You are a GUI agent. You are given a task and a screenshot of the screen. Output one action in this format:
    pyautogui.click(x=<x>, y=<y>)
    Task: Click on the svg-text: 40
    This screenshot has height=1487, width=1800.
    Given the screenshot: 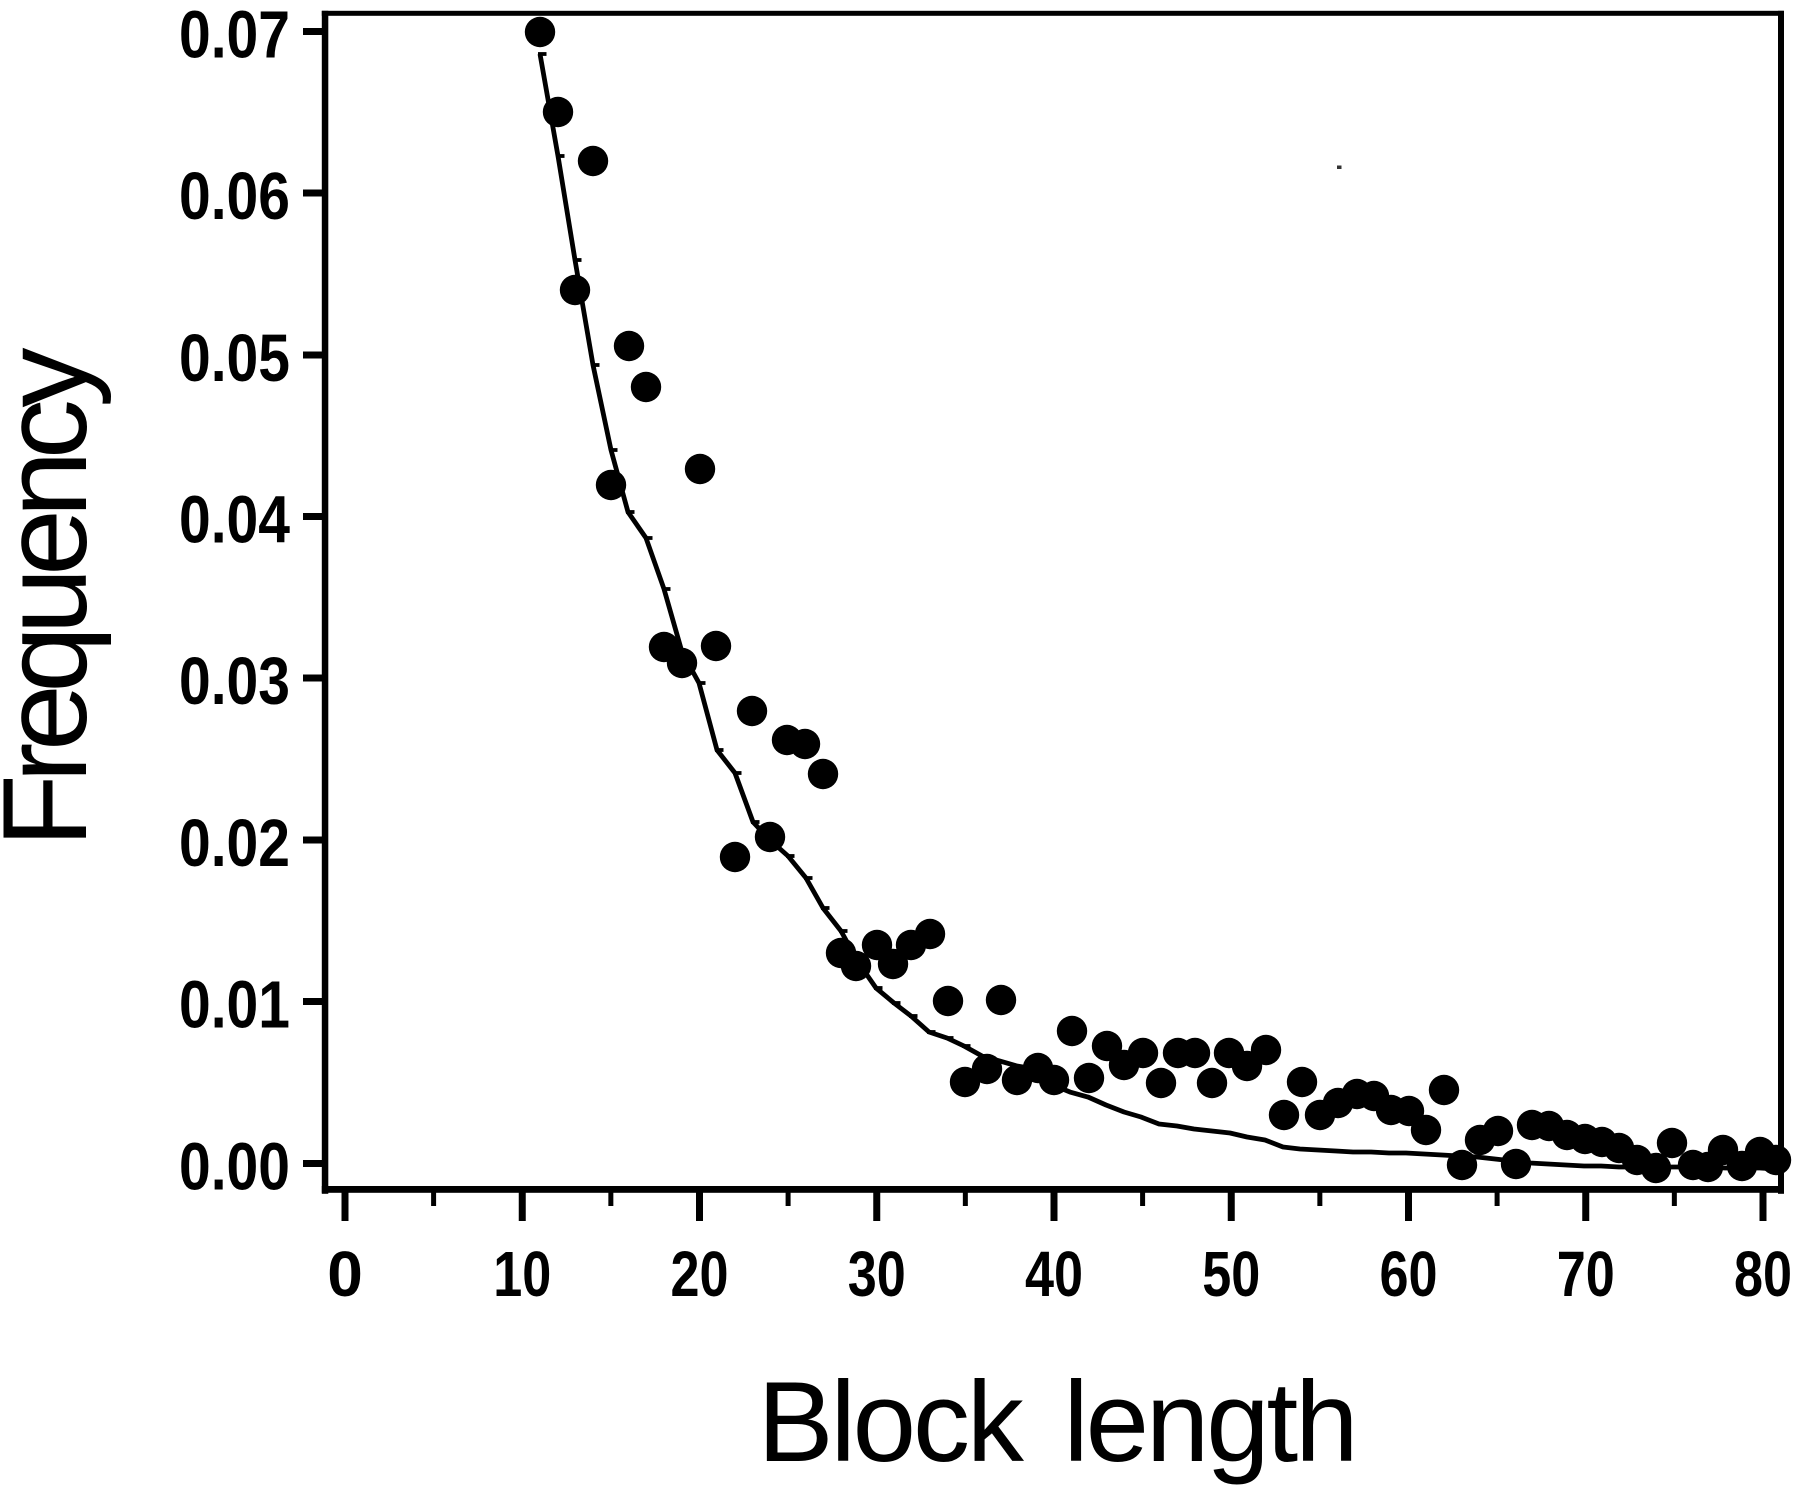 What is the action you would take?
    pyautogui.click(x=1054, y=1274)
    